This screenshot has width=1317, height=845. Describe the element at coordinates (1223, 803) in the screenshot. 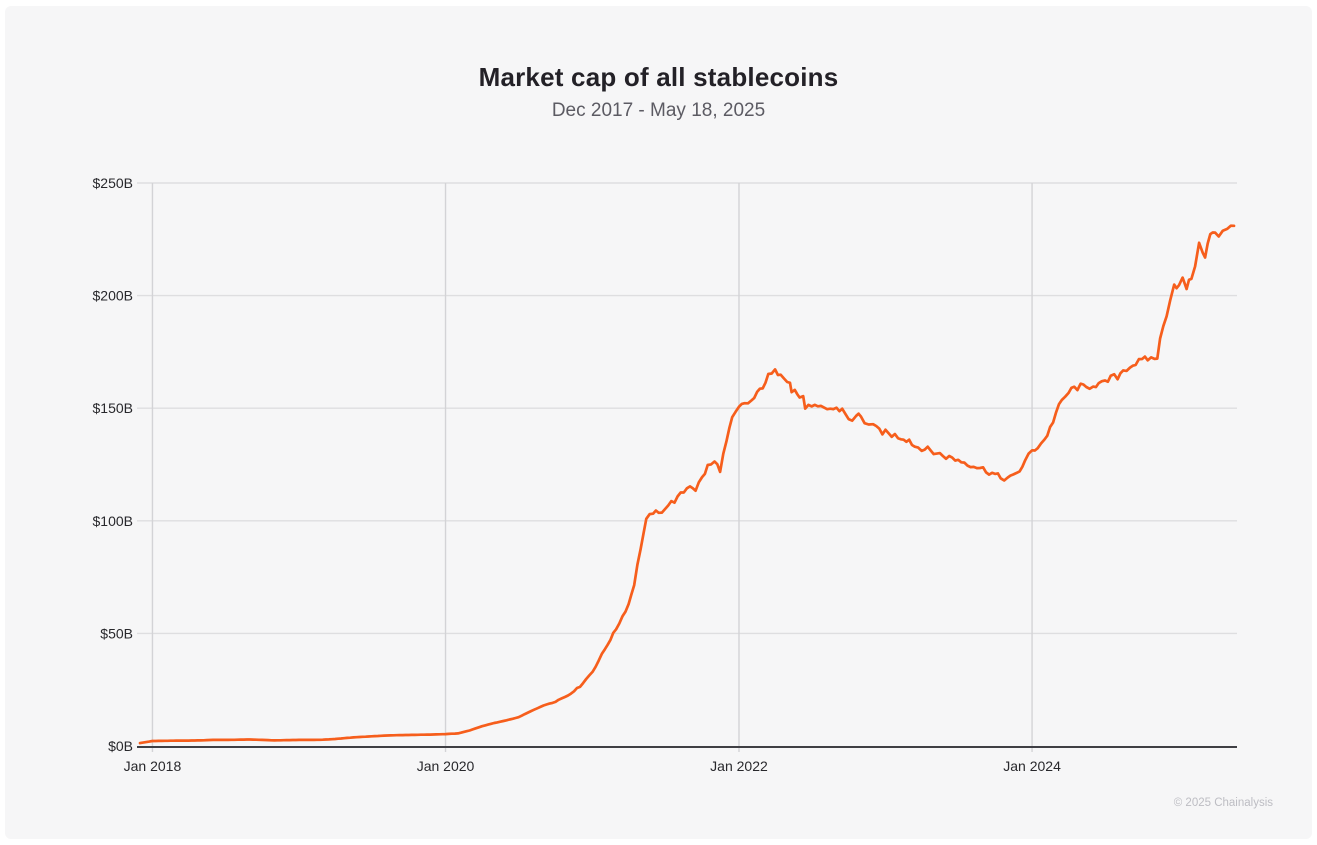

I see `attribution: © 2025 Chainalysis` at that location.